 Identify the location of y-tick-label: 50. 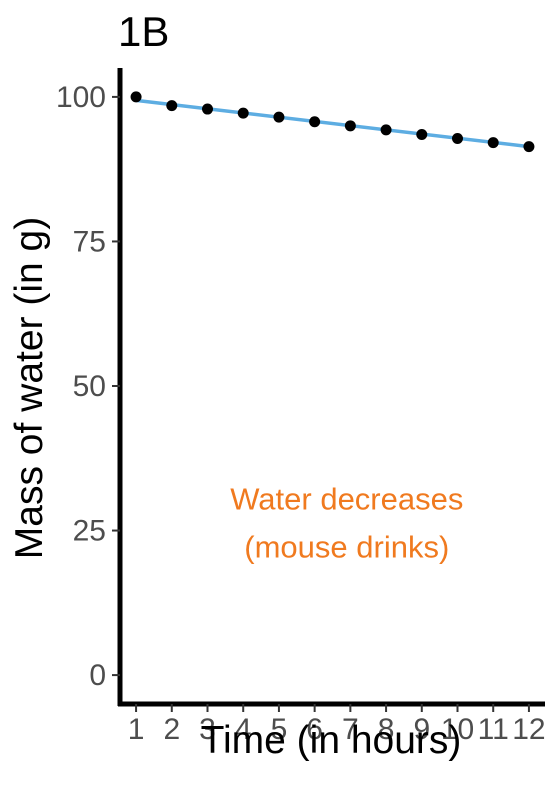
(89, 386).